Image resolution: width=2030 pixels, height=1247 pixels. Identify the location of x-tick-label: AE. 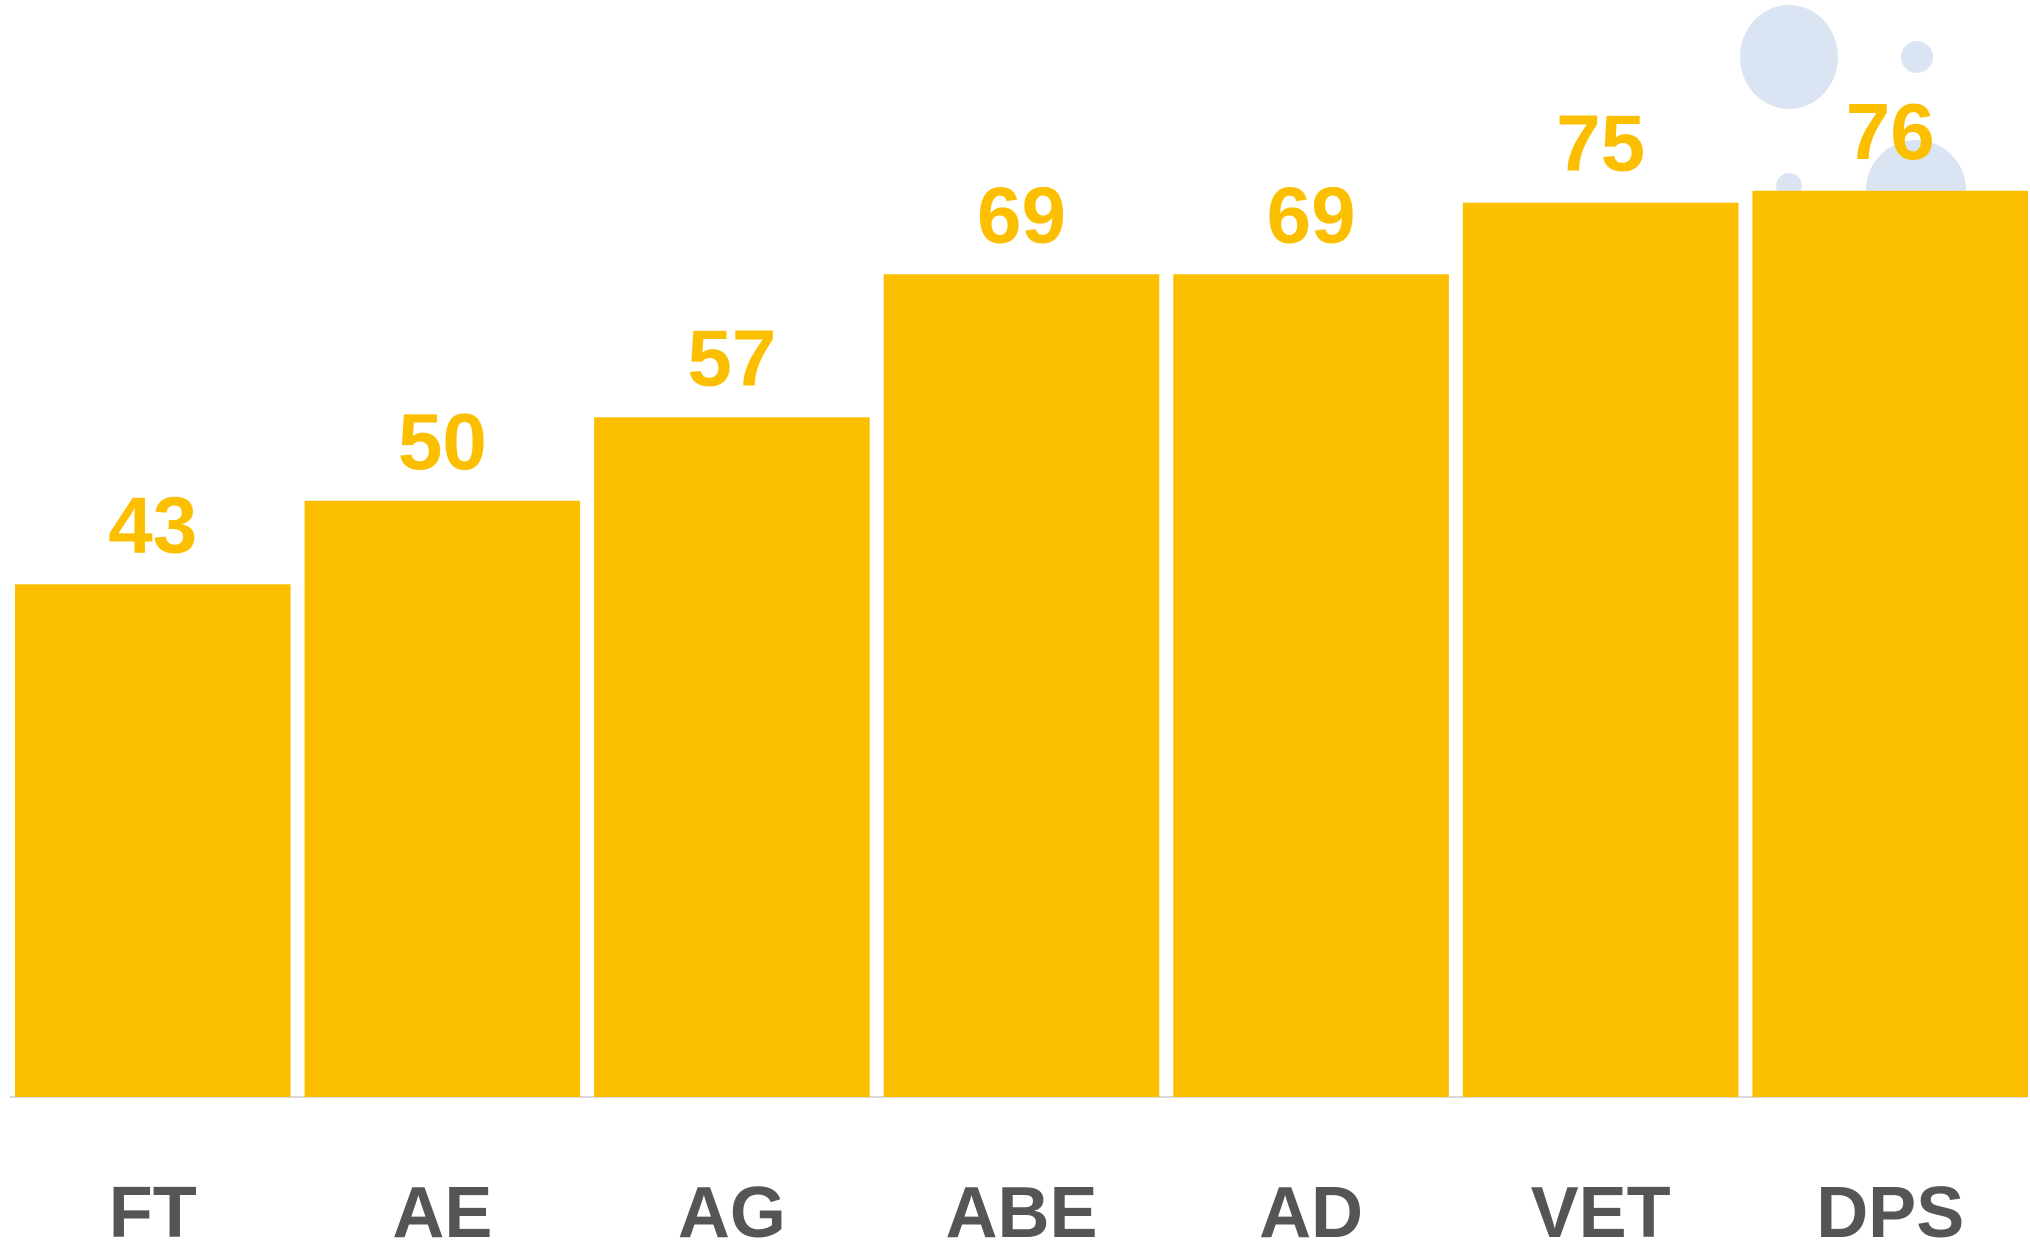
(442, 1210).